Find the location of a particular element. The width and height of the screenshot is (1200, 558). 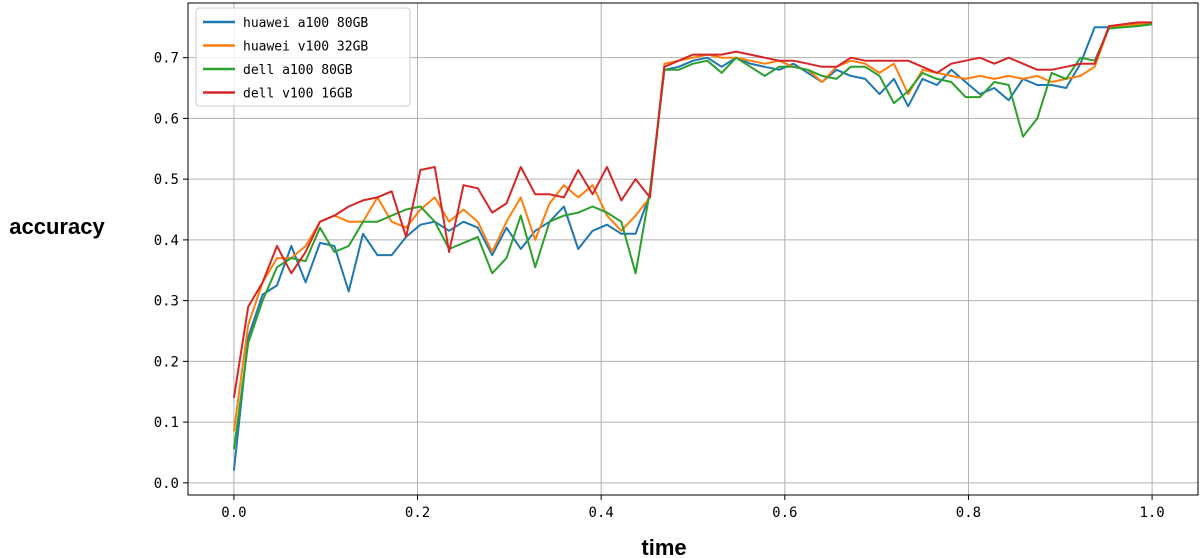

legend-label: huawei a100 80GB is located at coordinates (305, 23).